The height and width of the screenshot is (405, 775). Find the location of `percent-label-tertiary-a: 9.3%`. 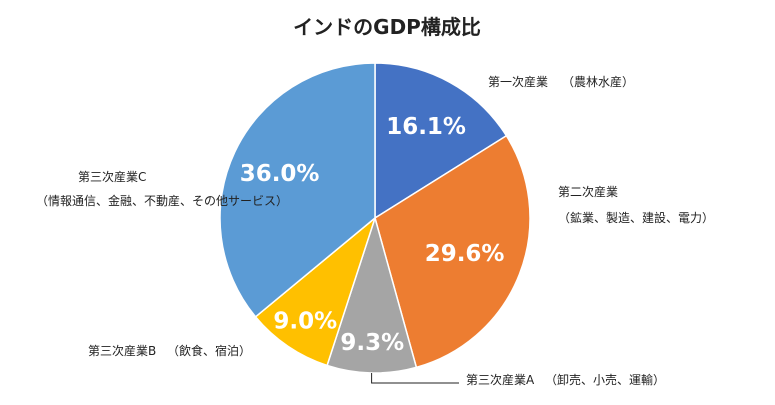

percent-label-tertiary-a: 9.3% is located at coordinates (372, 343).